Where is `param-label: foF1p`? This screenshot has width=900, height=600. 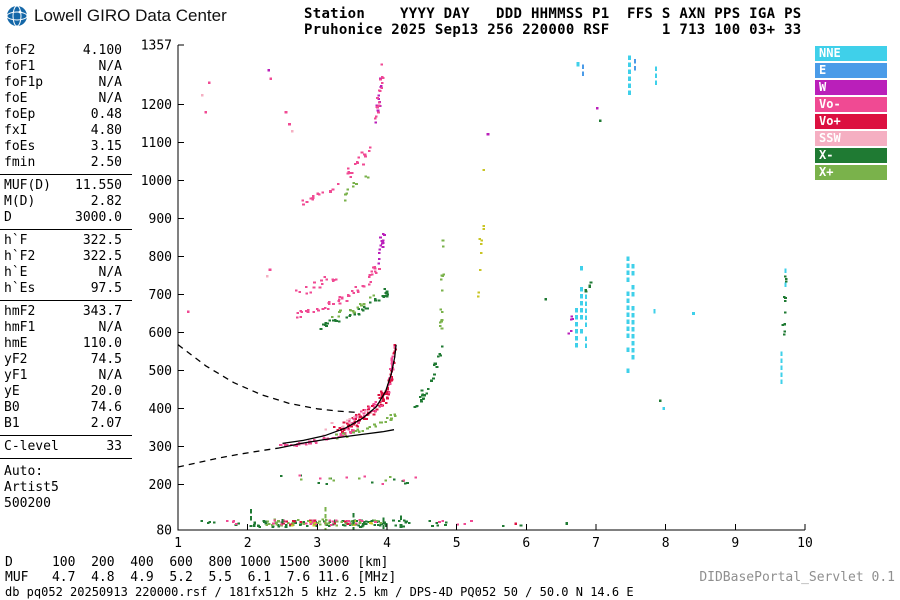
param-label: foF1p is located at coordinates (24, 82).